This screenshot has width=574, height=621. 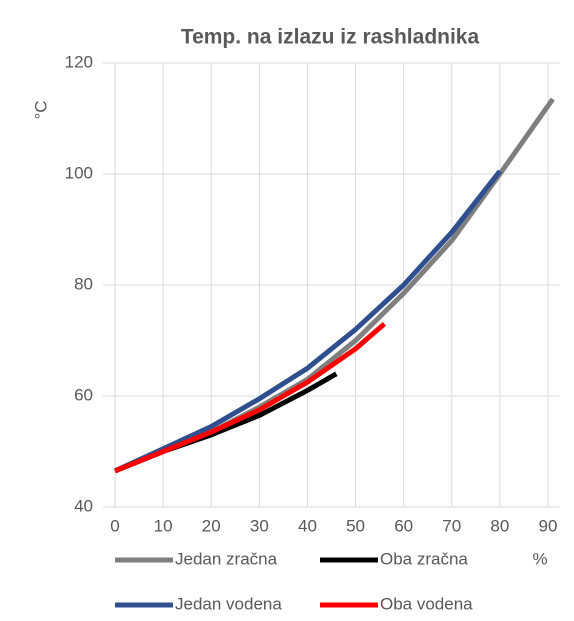 I want to click on x-tick-label: 90, so click(x=548, y=525).